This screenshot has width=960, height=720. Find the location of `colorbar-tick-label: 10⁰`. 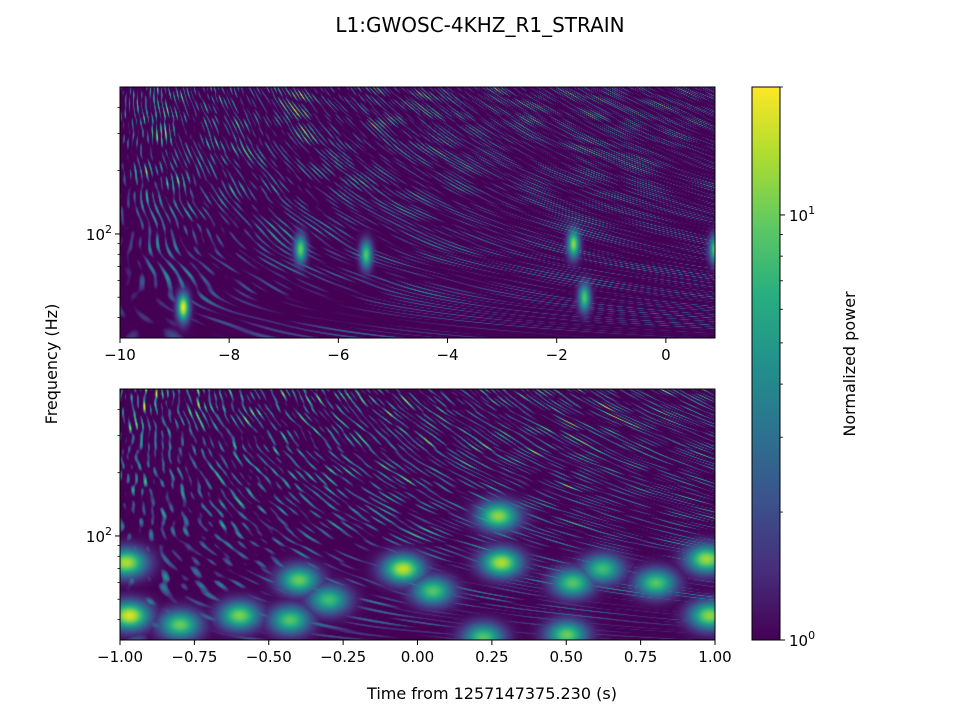

colorbar-tick-label: 10⁰ is located at coordinates (802, 639).